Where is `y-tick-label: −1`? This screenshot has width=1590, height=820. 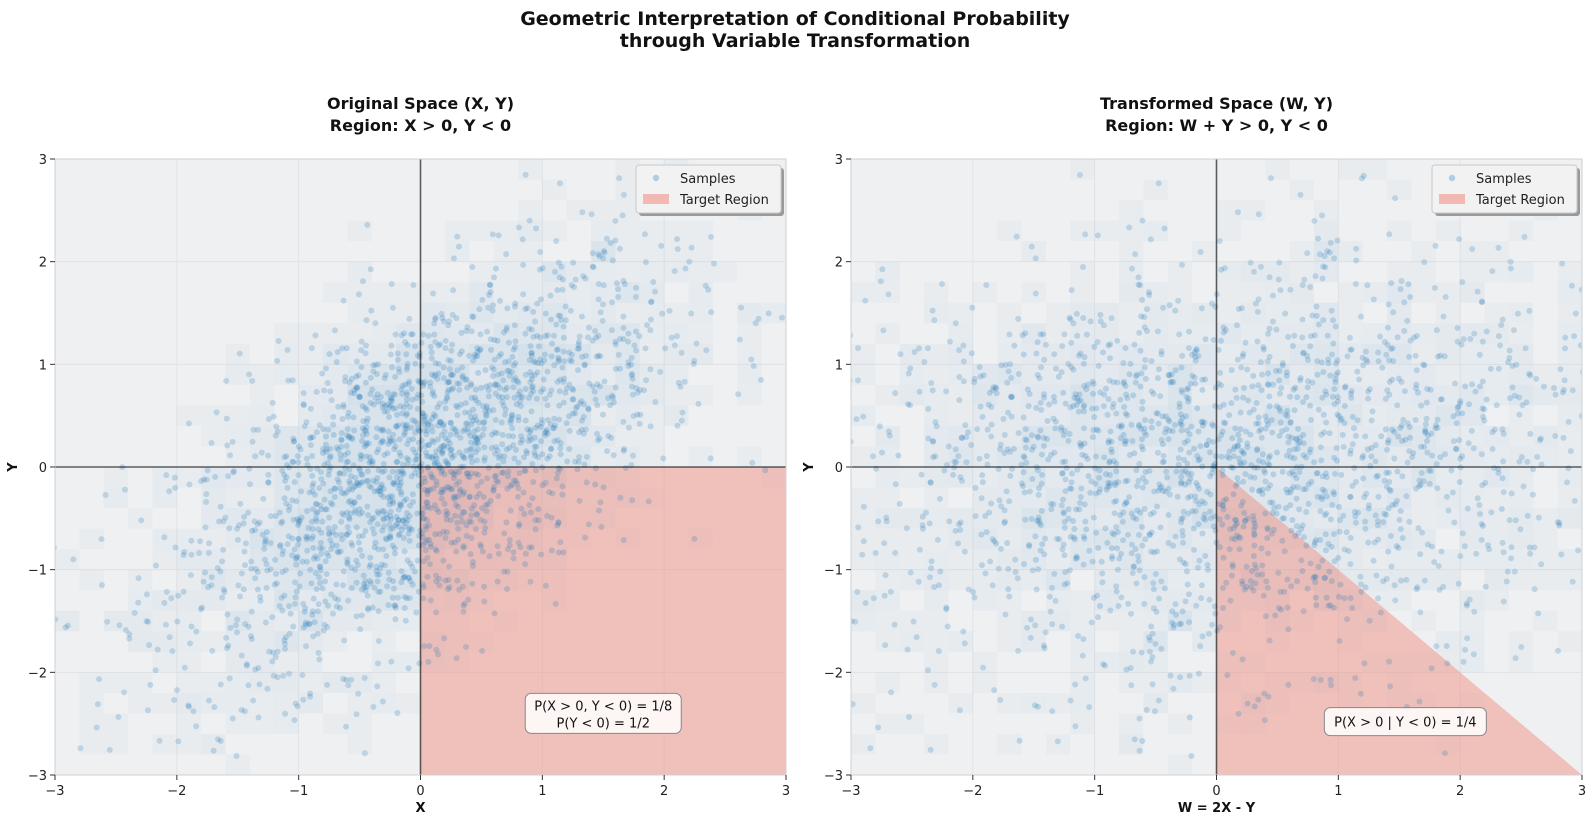
y-tick-label: −1 is located at coordinates (833, 571).